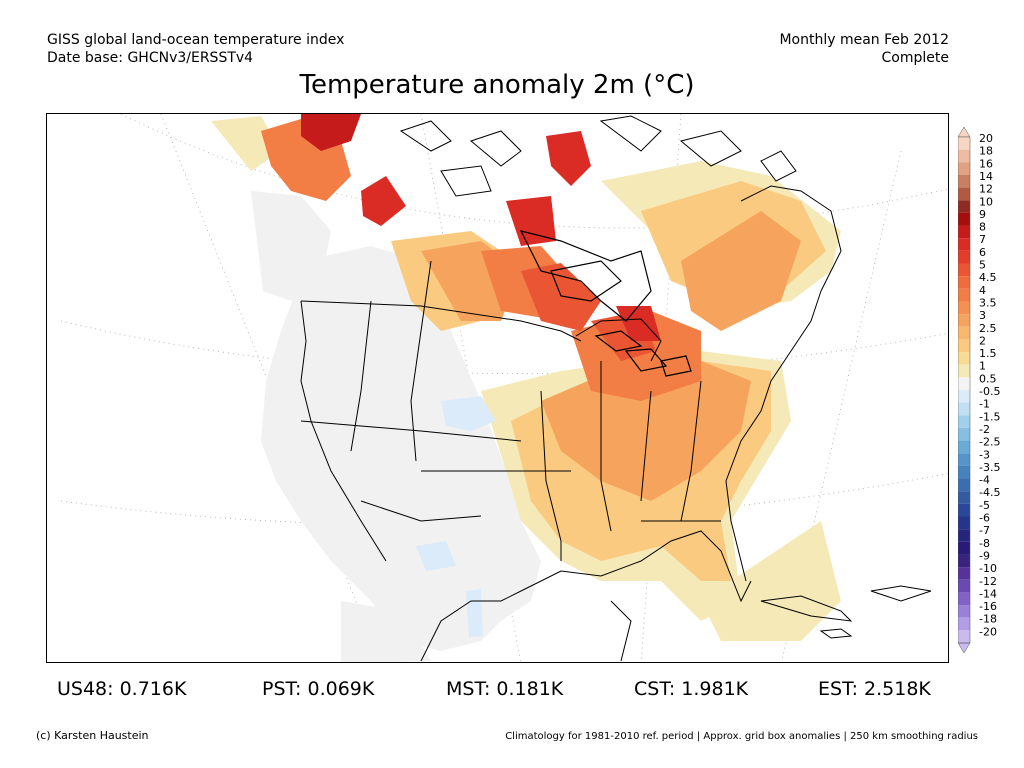  I want to click on map-title: Temperature anomaly 2m (°C), so click(497, 85).